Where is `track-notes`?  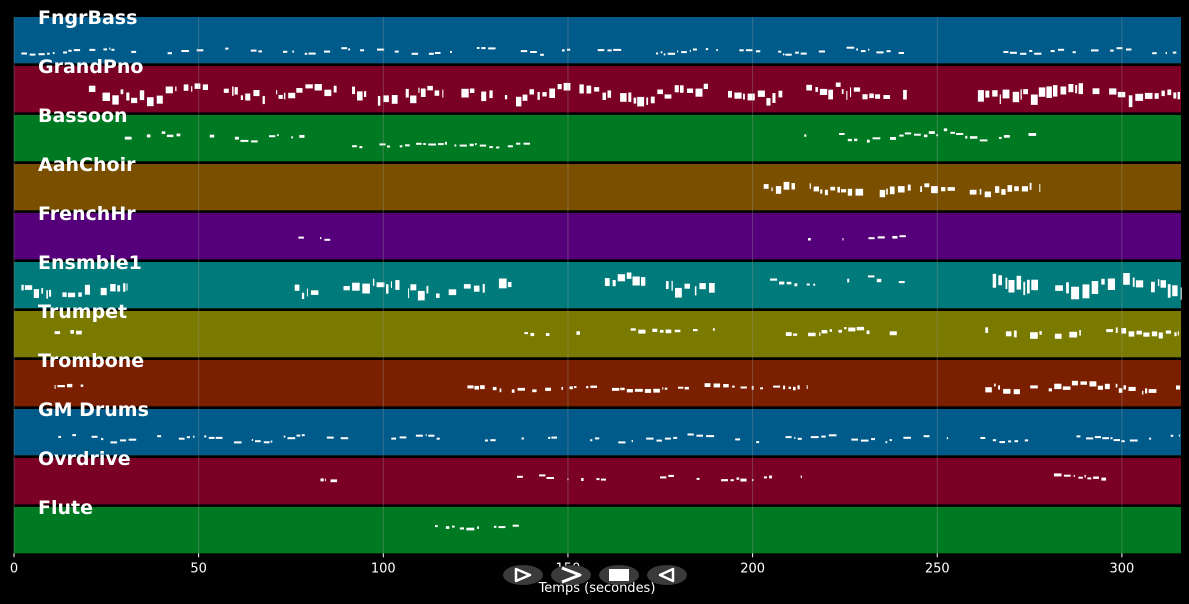
track-notes is located at coordinates (619, 438).